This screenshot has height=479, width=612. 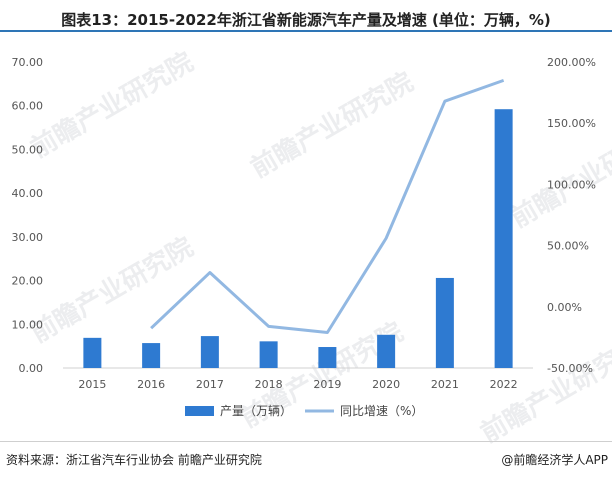 I want to click on y-left-tick-label: 60.00, so click(x=28, y=106).